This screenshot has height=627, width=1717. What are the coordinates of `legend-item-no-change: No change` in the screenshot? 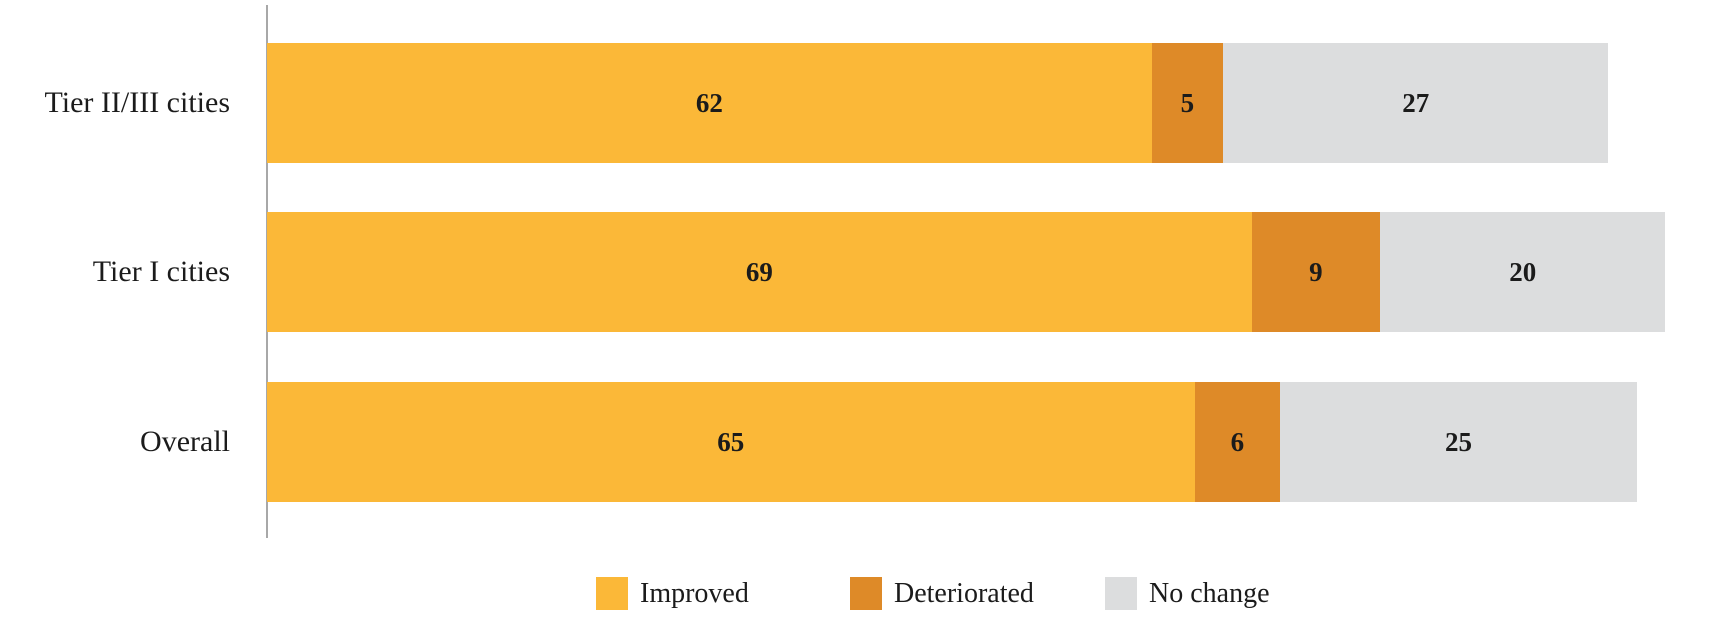 It's located at (1187, 593).